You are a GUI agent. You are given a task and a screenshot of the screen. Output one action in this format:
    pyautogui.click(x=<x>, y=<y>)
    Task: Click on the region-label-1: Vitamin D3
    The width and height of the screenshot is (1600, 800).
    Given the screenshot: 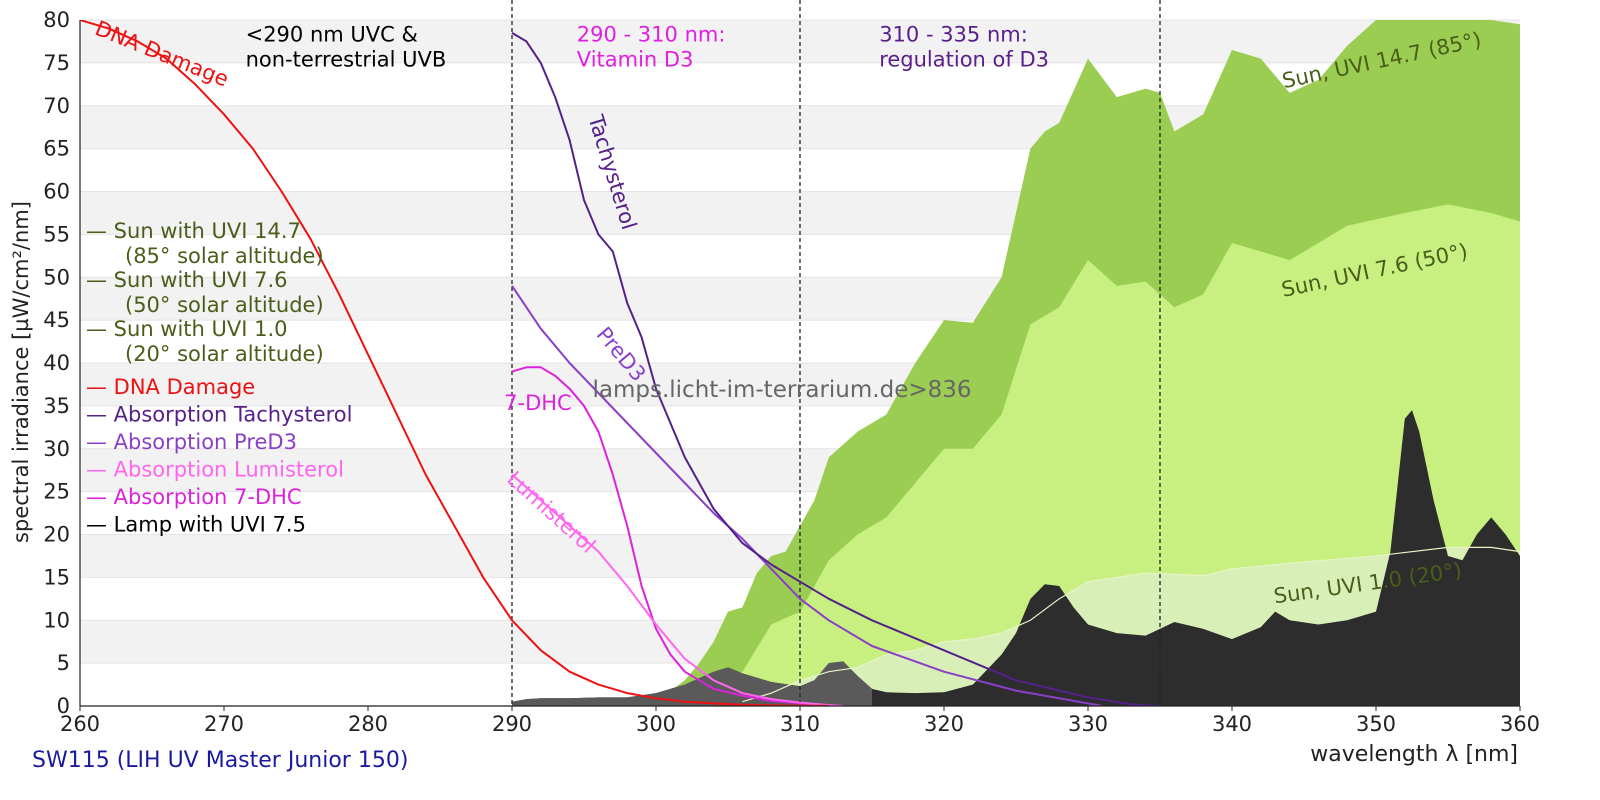 What is the action you would take?
    pyautogui.click(x=635, y=59)
    